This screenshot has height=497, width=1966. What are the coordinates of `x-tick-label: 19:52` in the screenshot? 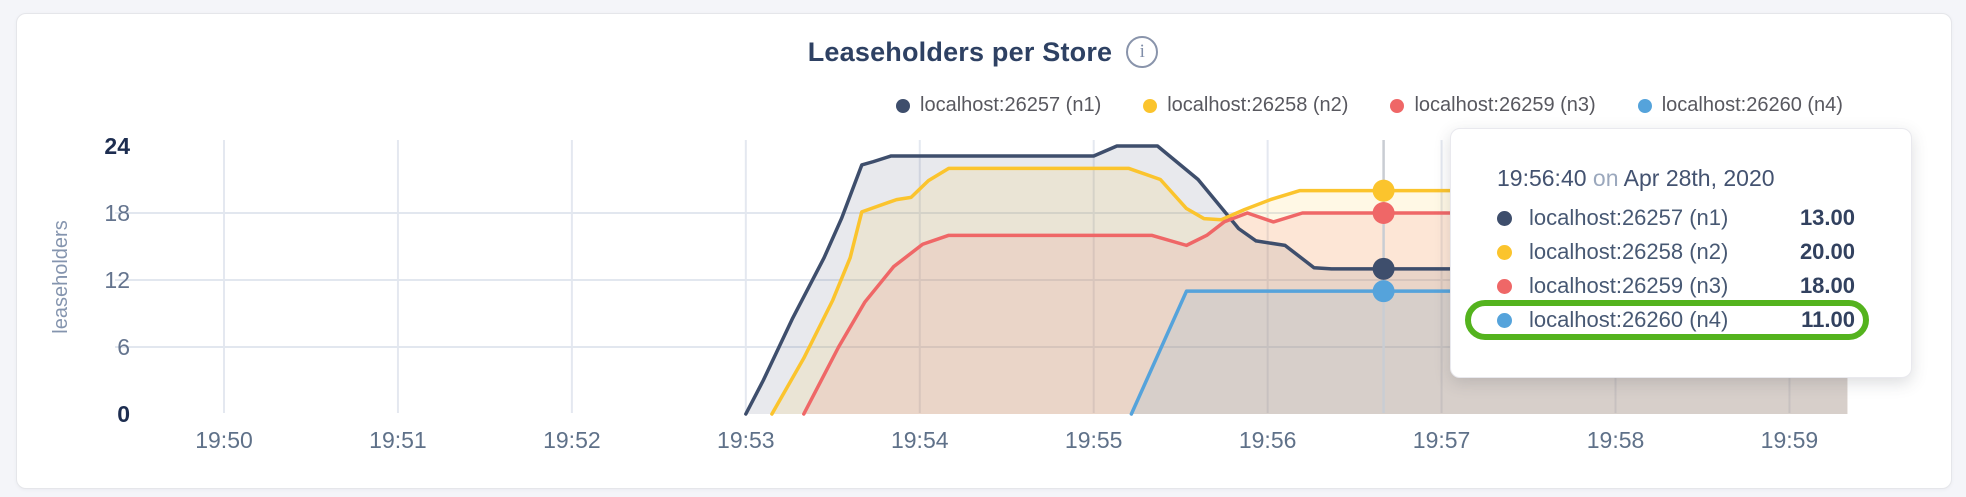 It's located at (572, 440).